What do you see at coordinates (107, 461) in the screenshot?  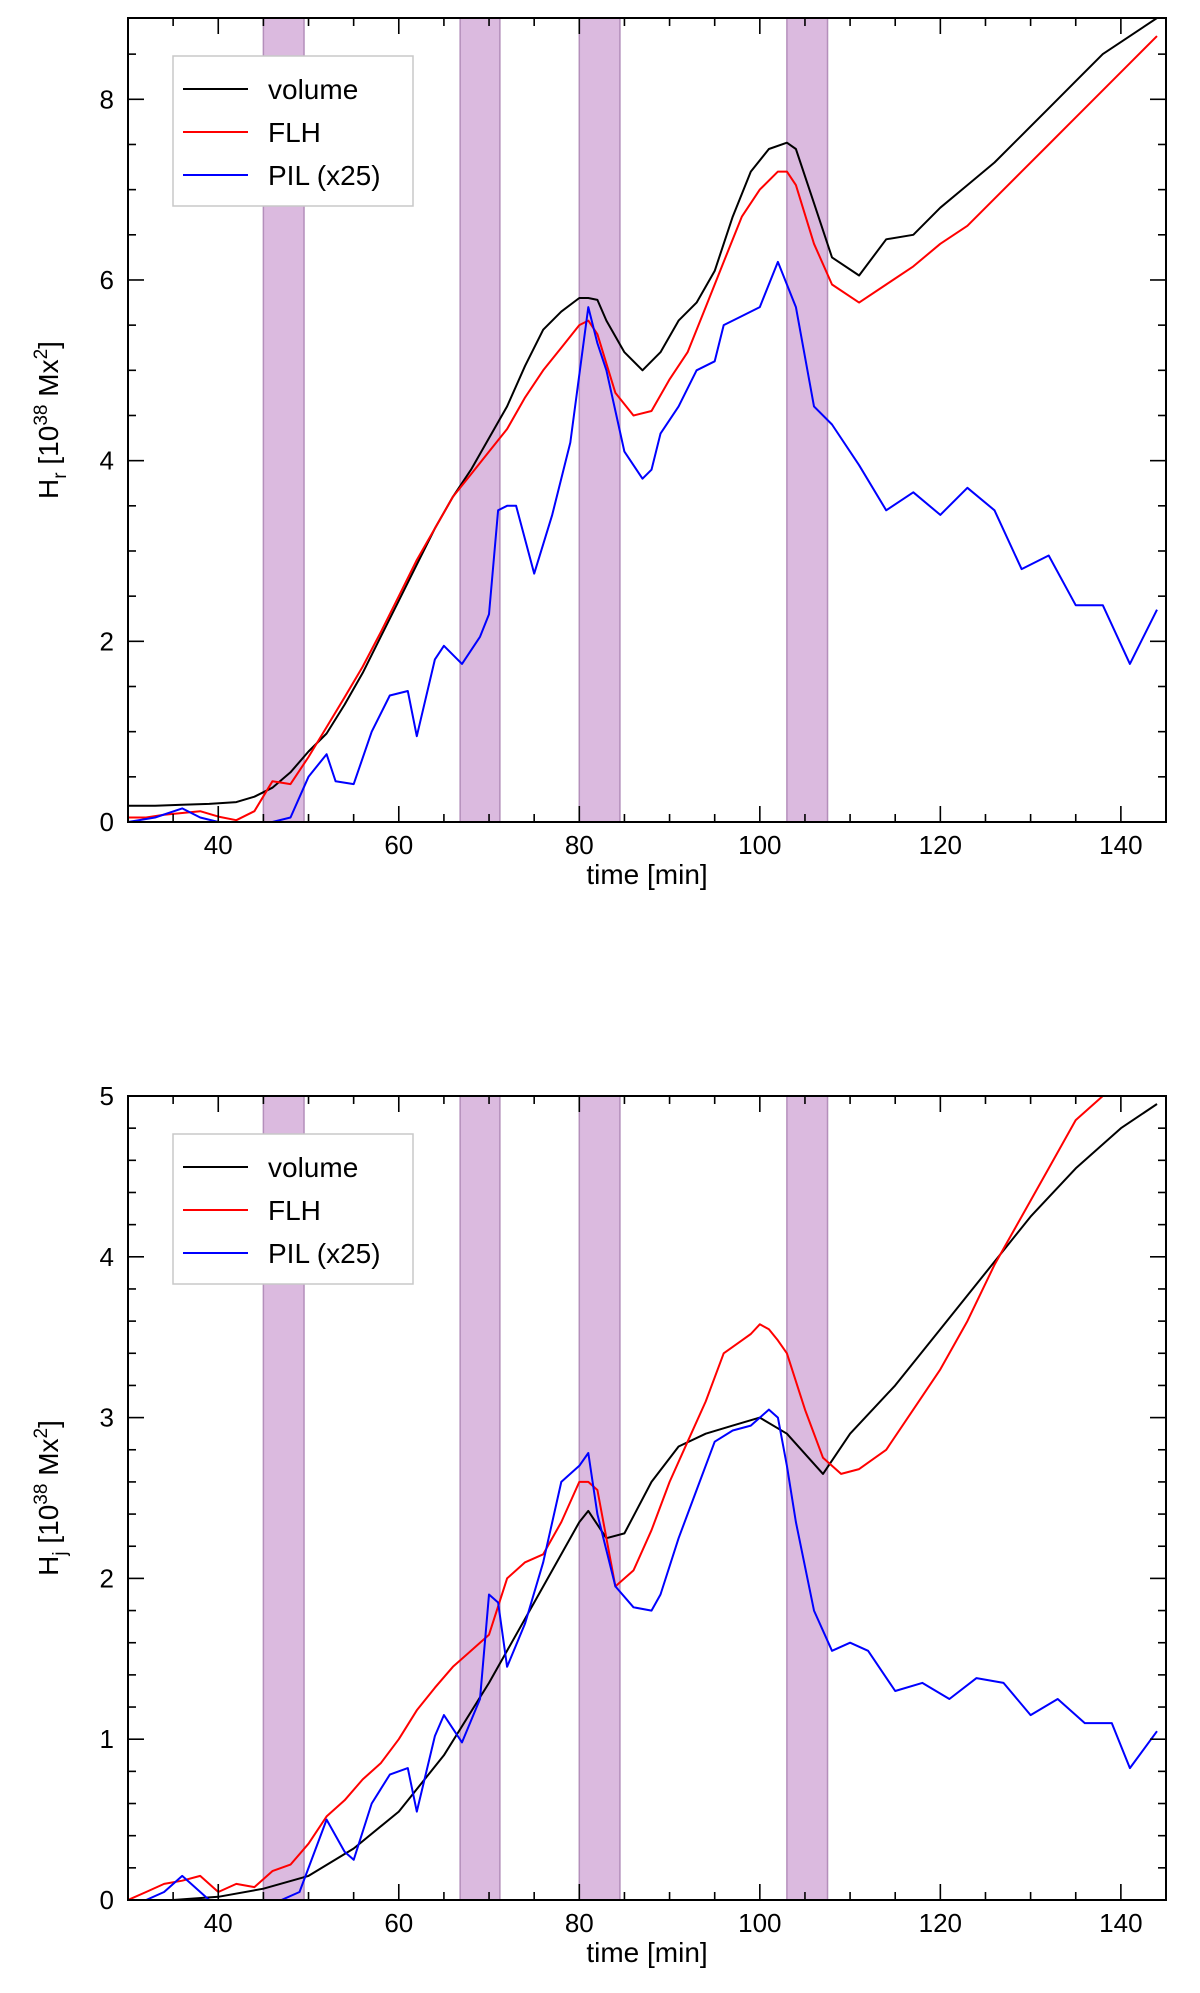 I see `panel0-ytick-label: 4` at bounding box center [107, 461].